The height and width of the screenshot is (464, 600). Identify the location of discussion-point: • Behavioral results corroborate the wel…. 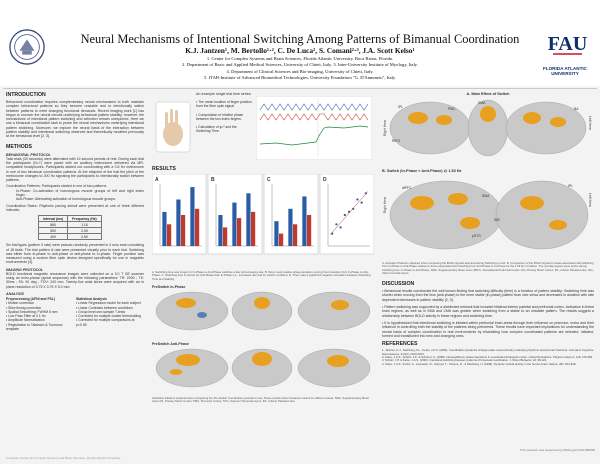
(488, 295).